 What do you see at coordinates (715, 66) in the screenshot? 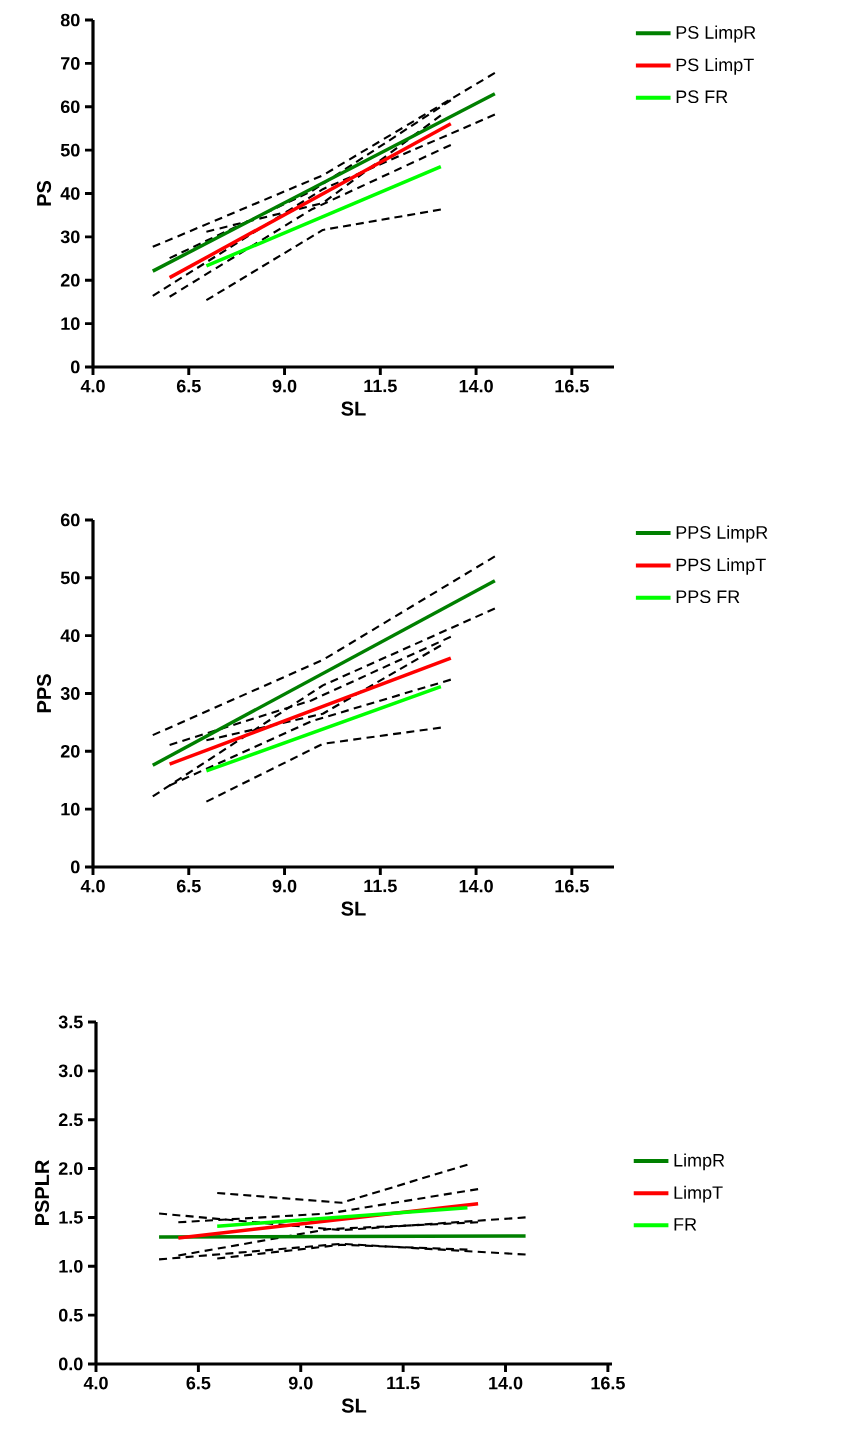
I see `legend-label: PS LimpT` at bounding box center [715, 66].